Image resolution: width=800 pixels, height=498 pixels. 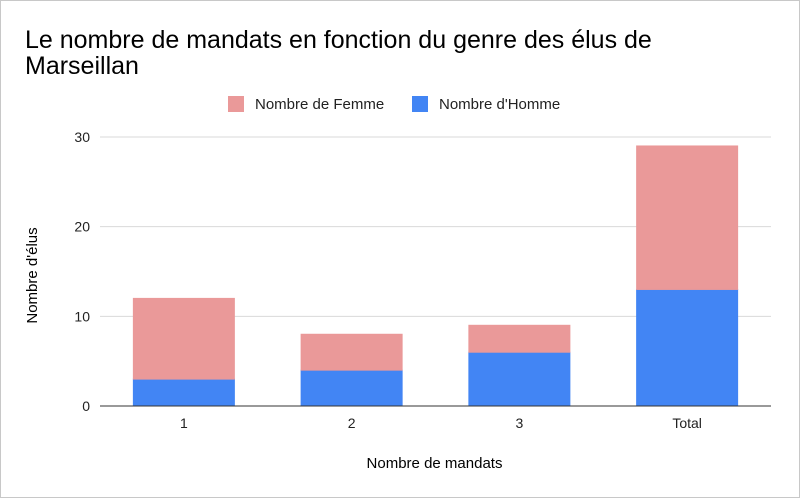 I want to click on x-tick-label: 1, so click(x=184, y=423).